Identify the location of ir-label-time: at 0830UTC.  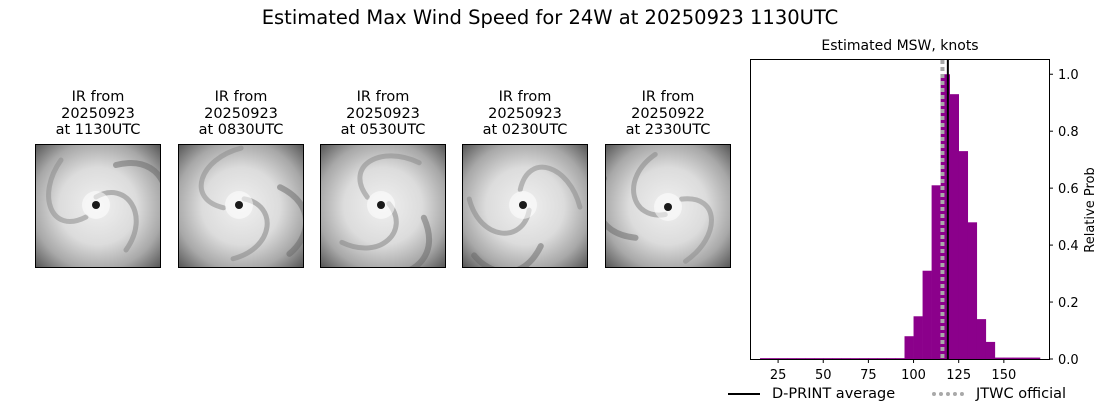
(241, 130).